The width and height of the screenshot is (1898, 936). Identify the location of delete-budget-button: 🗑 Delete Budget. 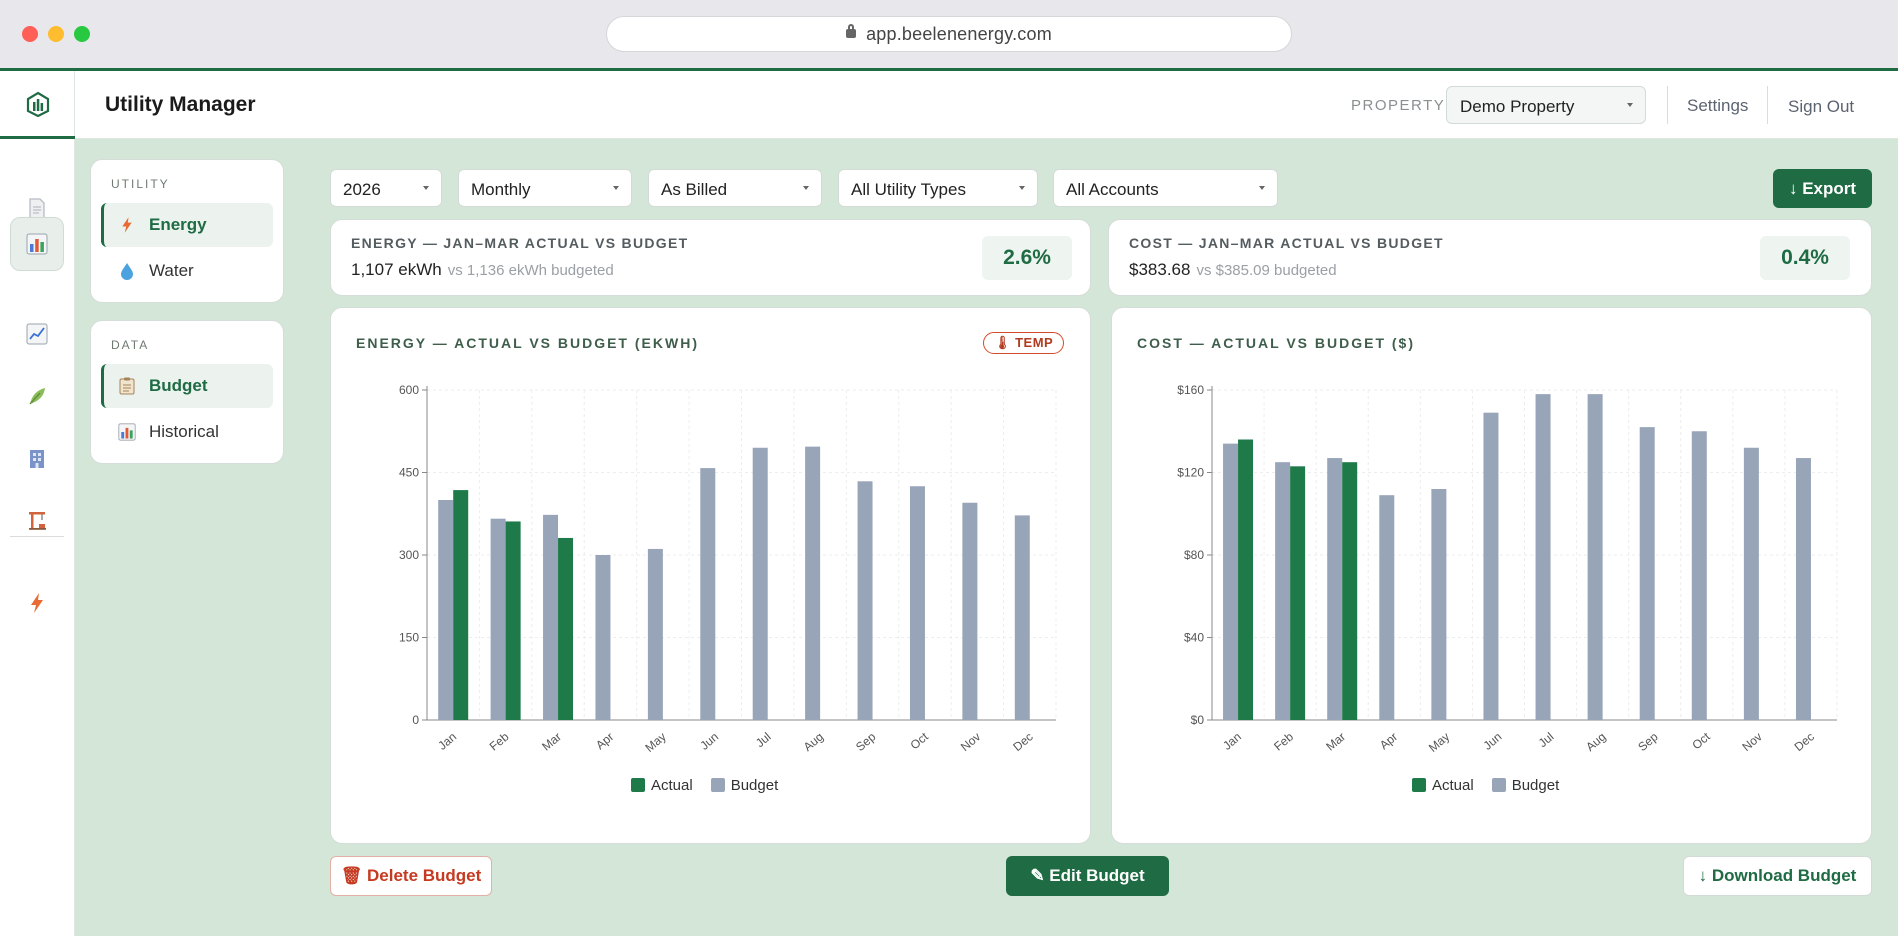
(411, 876).